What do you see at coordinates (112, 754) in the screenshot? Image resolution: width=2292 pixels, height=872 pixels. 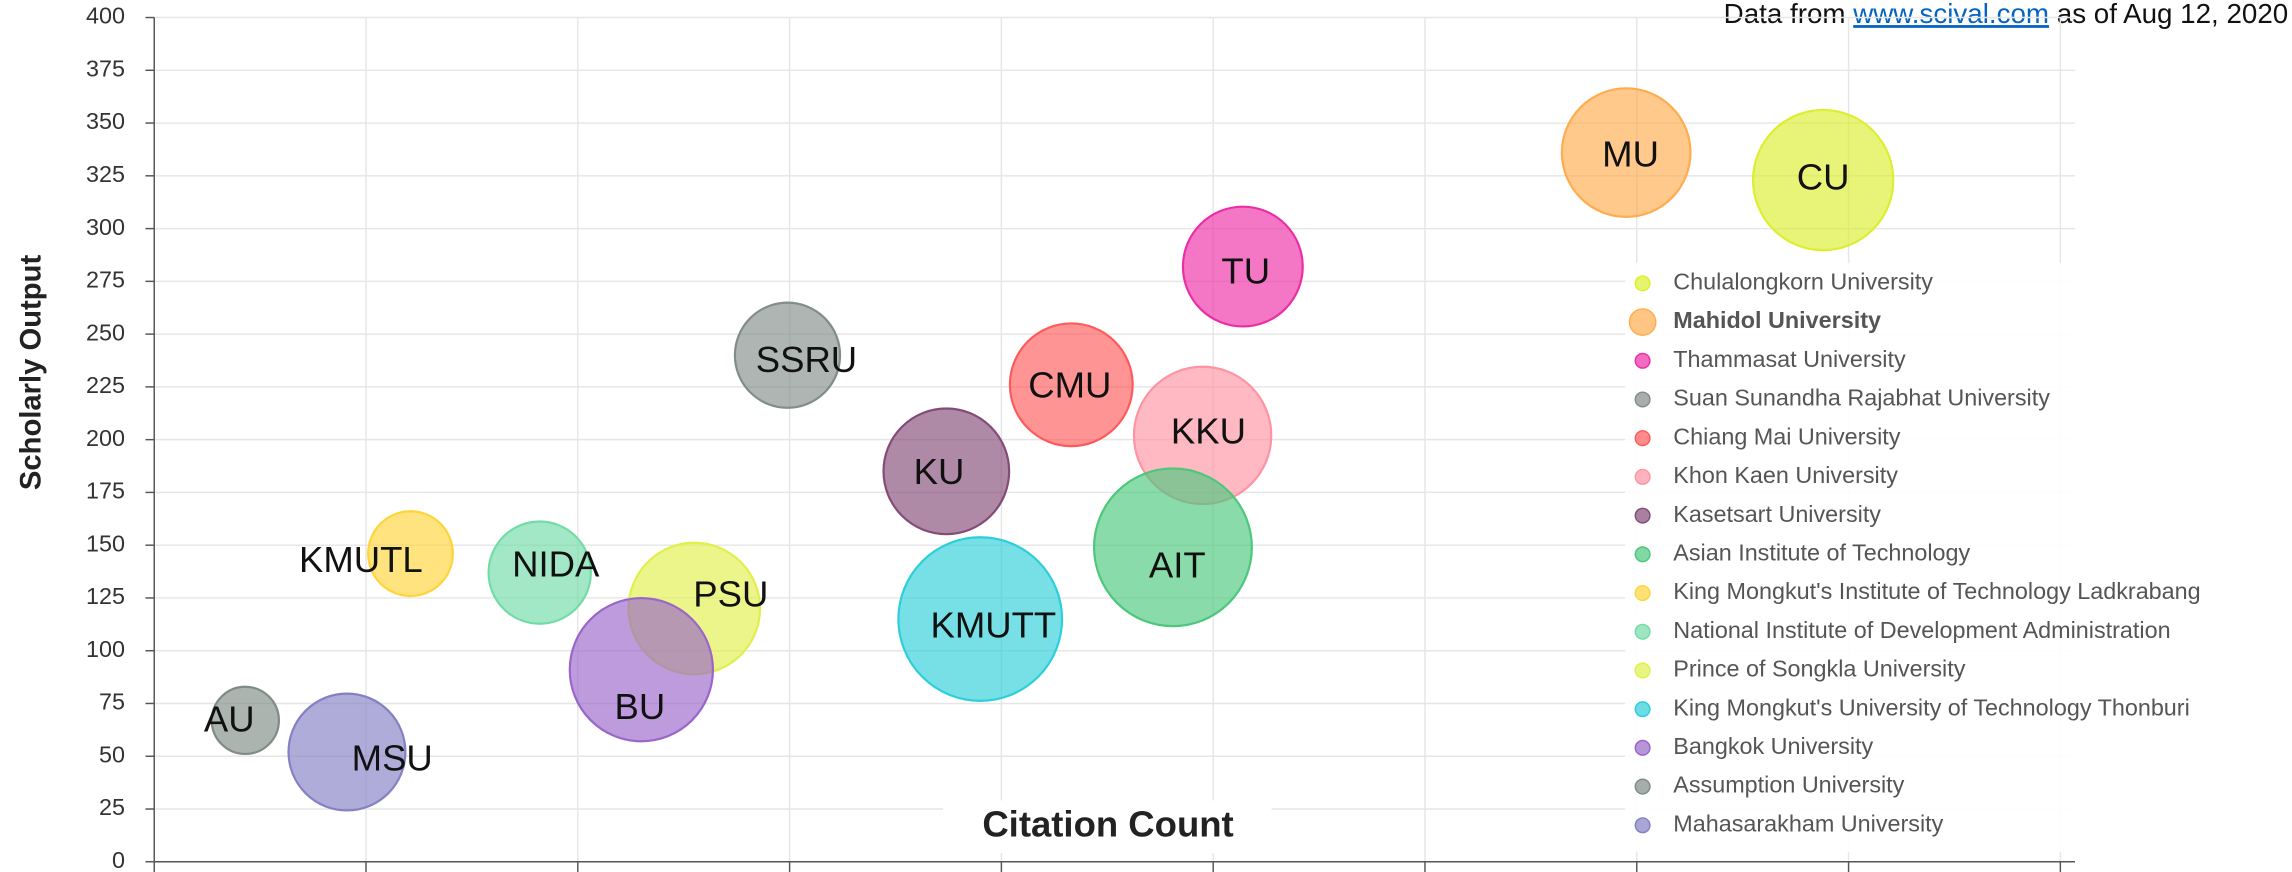 I see `y-tick-label: 50` at bounding box center [112, 754].